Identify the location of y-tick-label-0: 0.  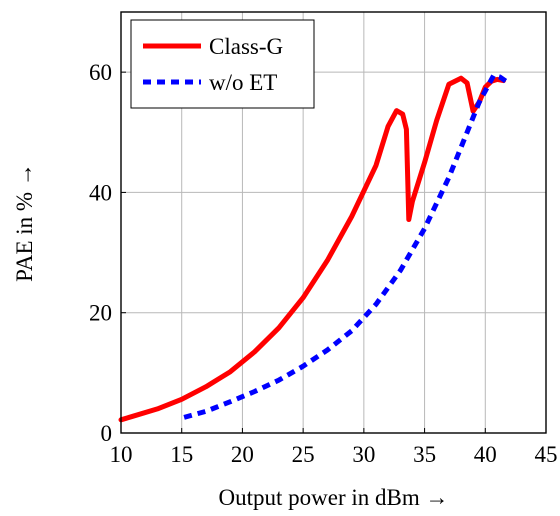
(107, 433).